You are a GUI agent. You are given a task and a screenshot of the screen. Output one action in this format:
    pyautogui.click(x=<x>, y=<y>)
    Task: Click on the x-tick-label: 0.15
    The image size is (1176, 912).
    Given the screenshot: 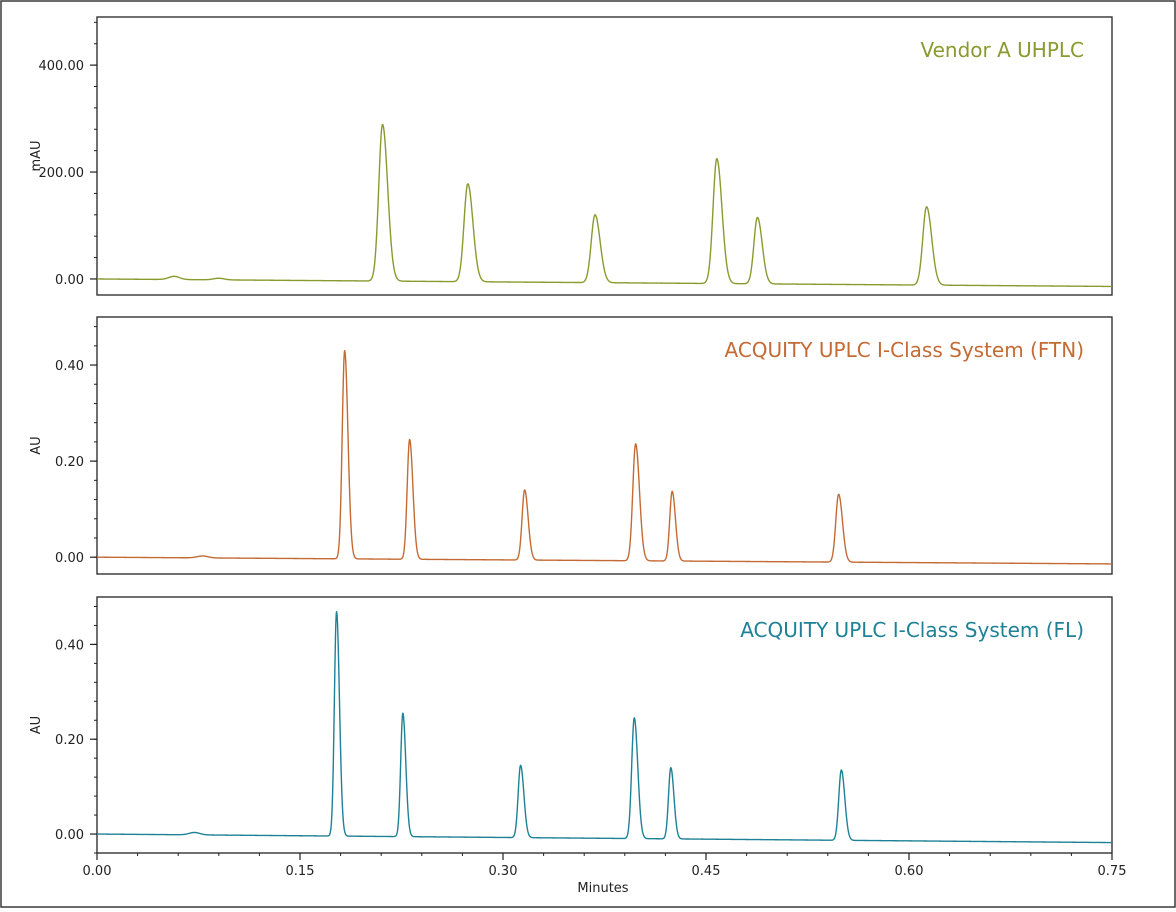 What is the action you would take?
    pyautogui.click(x=300, y=871)
    